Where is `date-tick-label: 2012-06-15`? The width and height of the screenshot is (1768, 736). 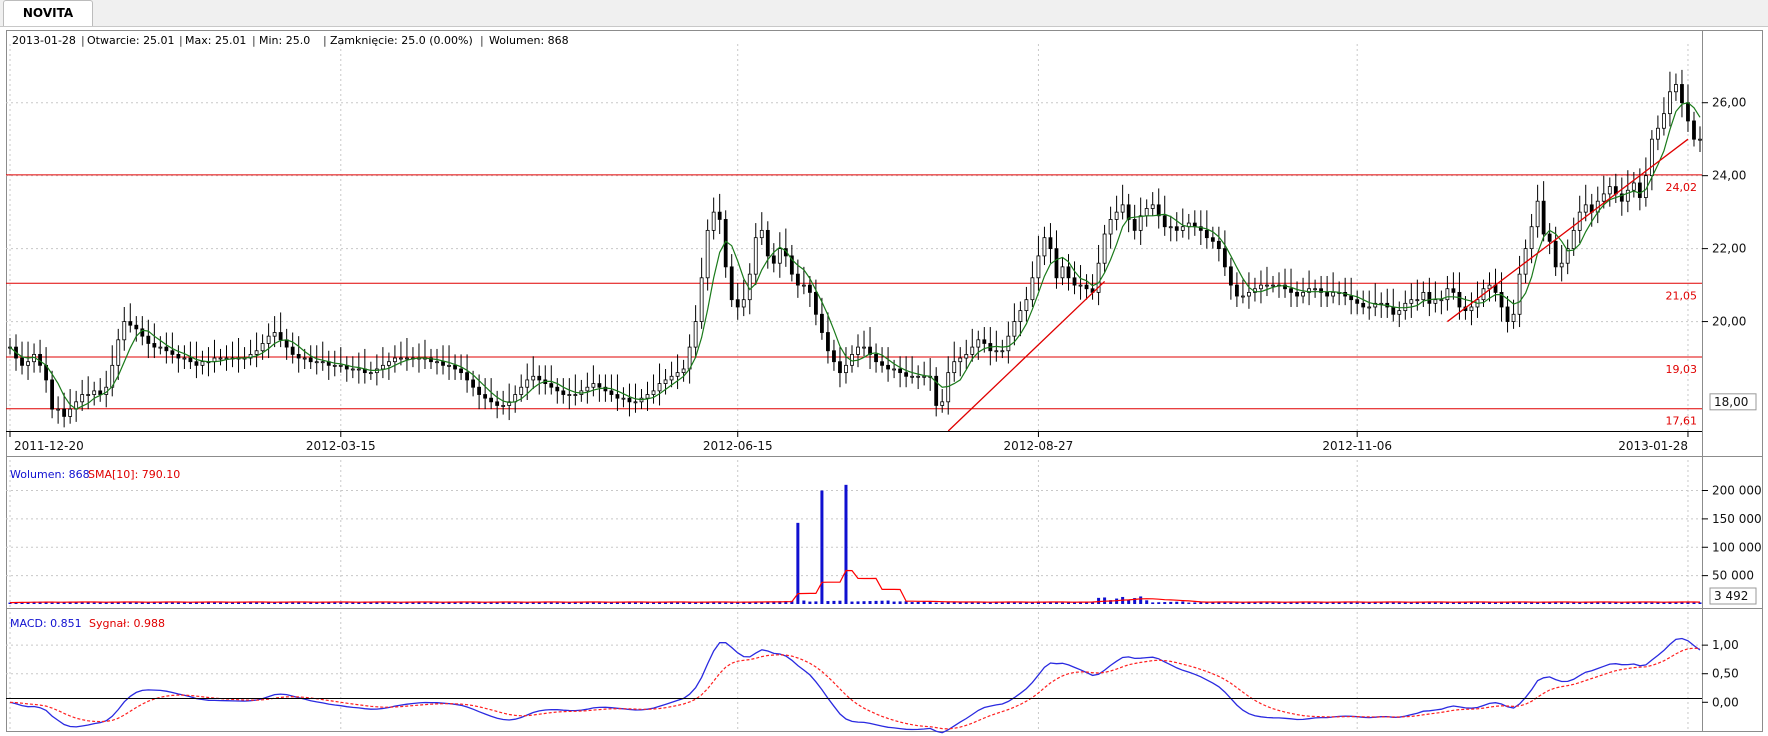 date-tick-label: 2012-06-15 is located at coordinates (738, 446).